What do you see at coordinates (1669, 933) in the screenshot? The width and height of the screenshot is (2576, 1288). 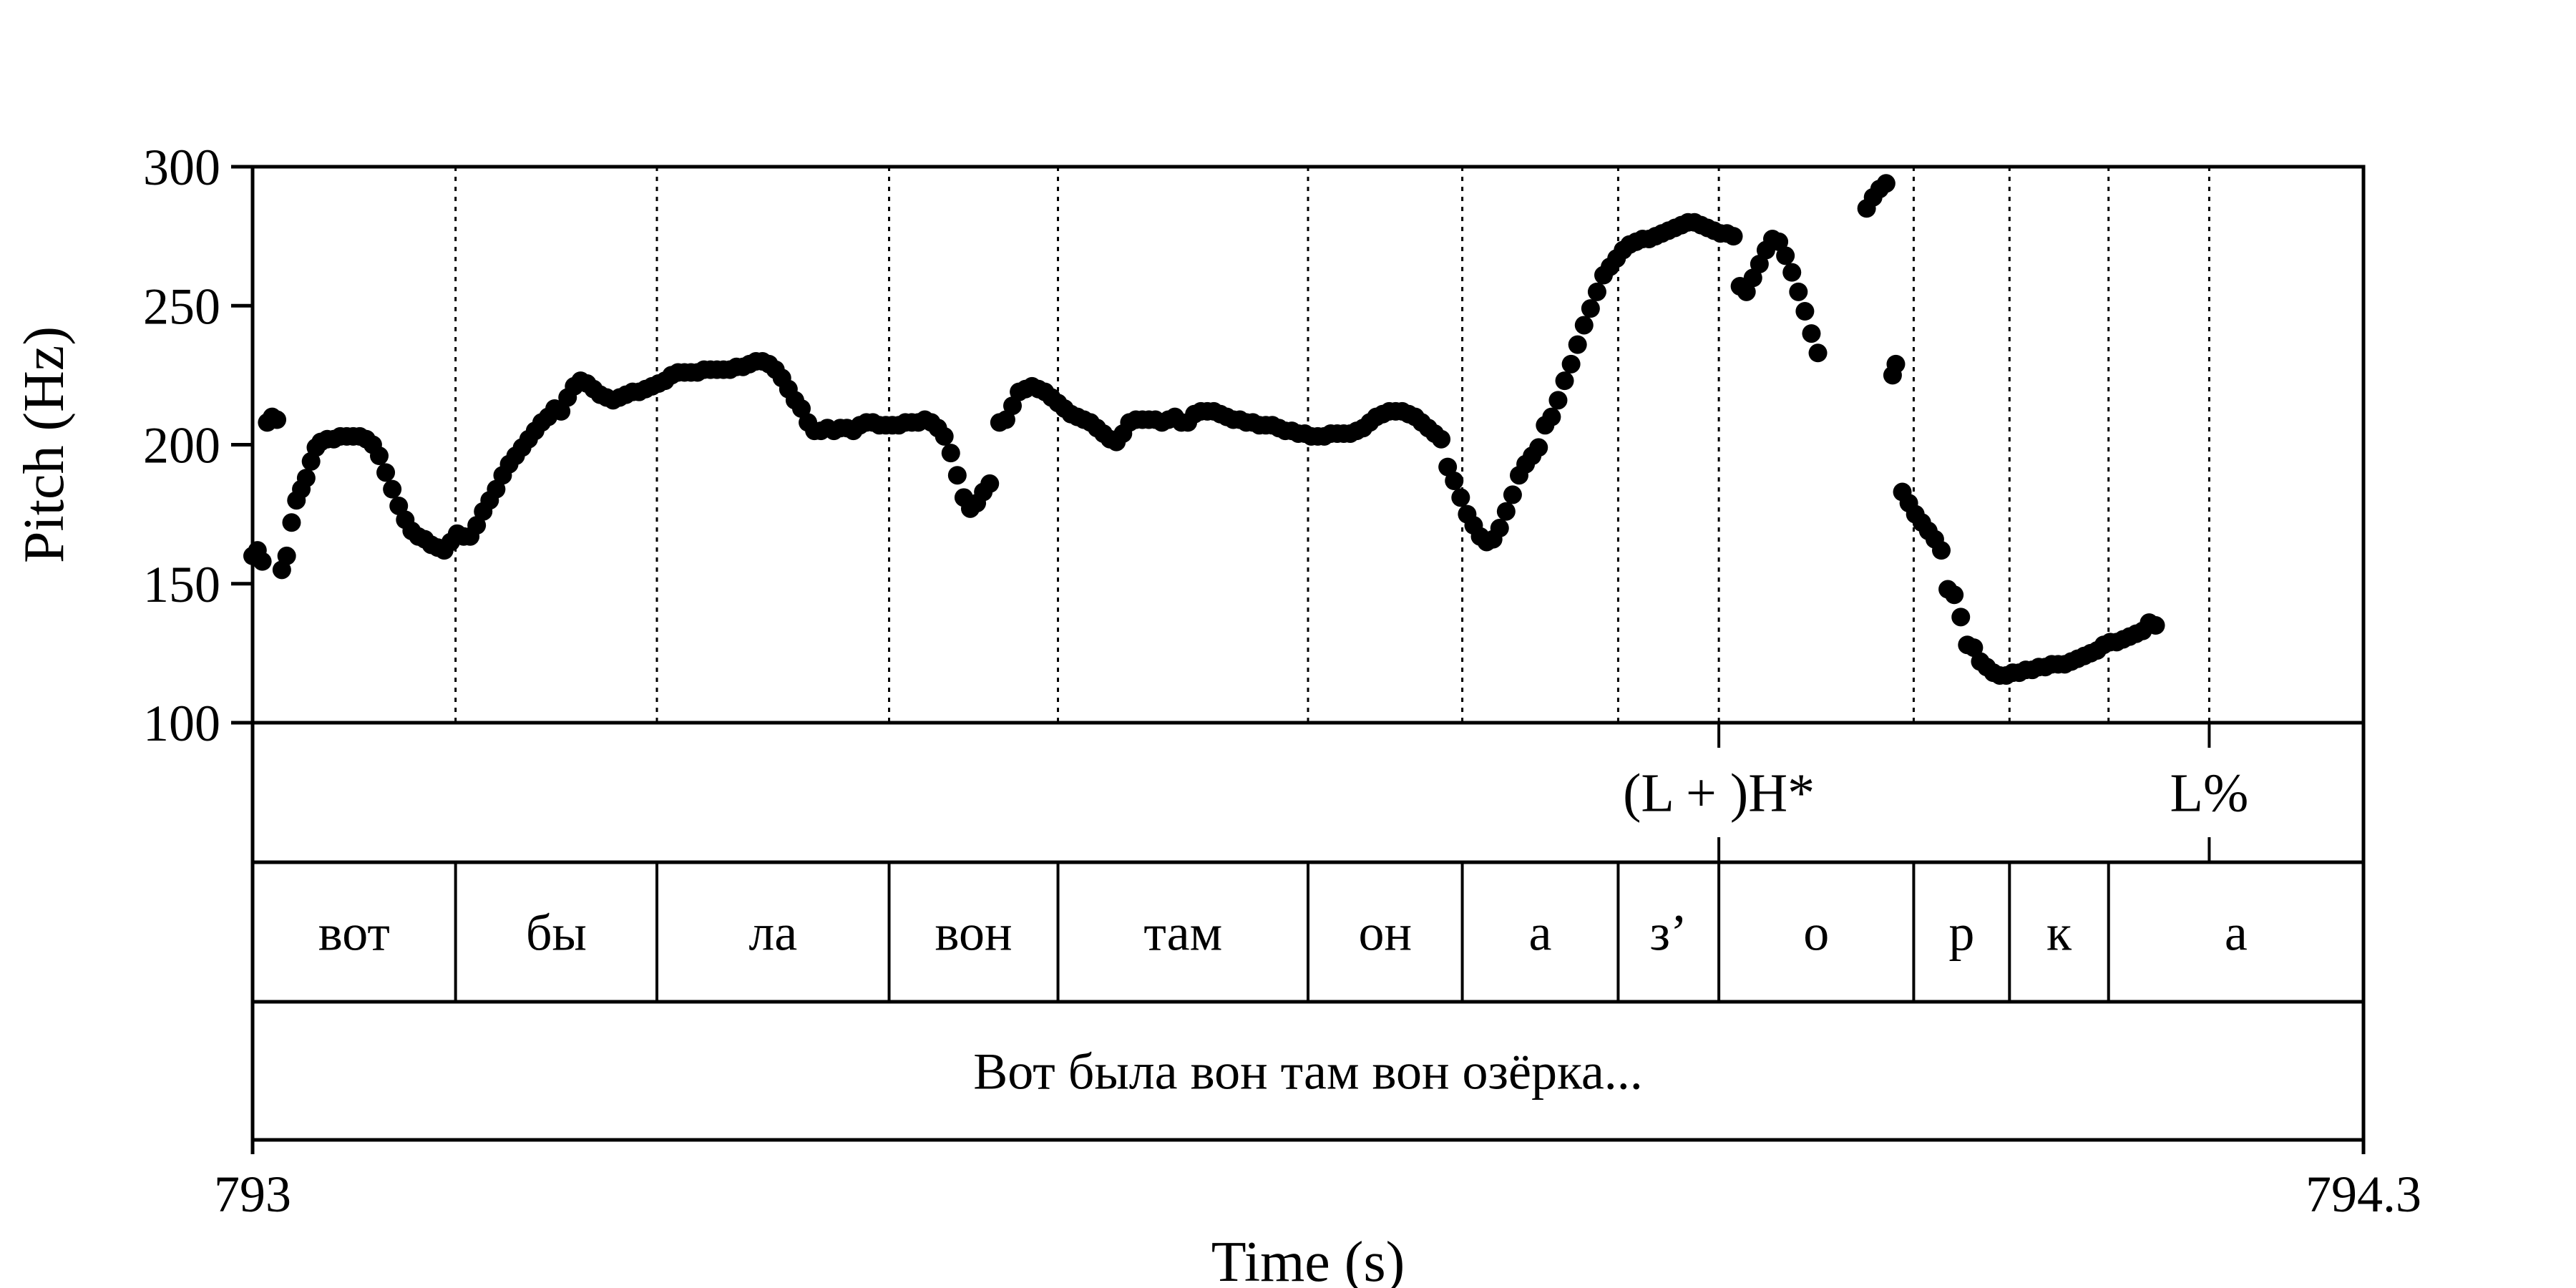 I see `segment-label: з’` at bounding box center [1669, 933].